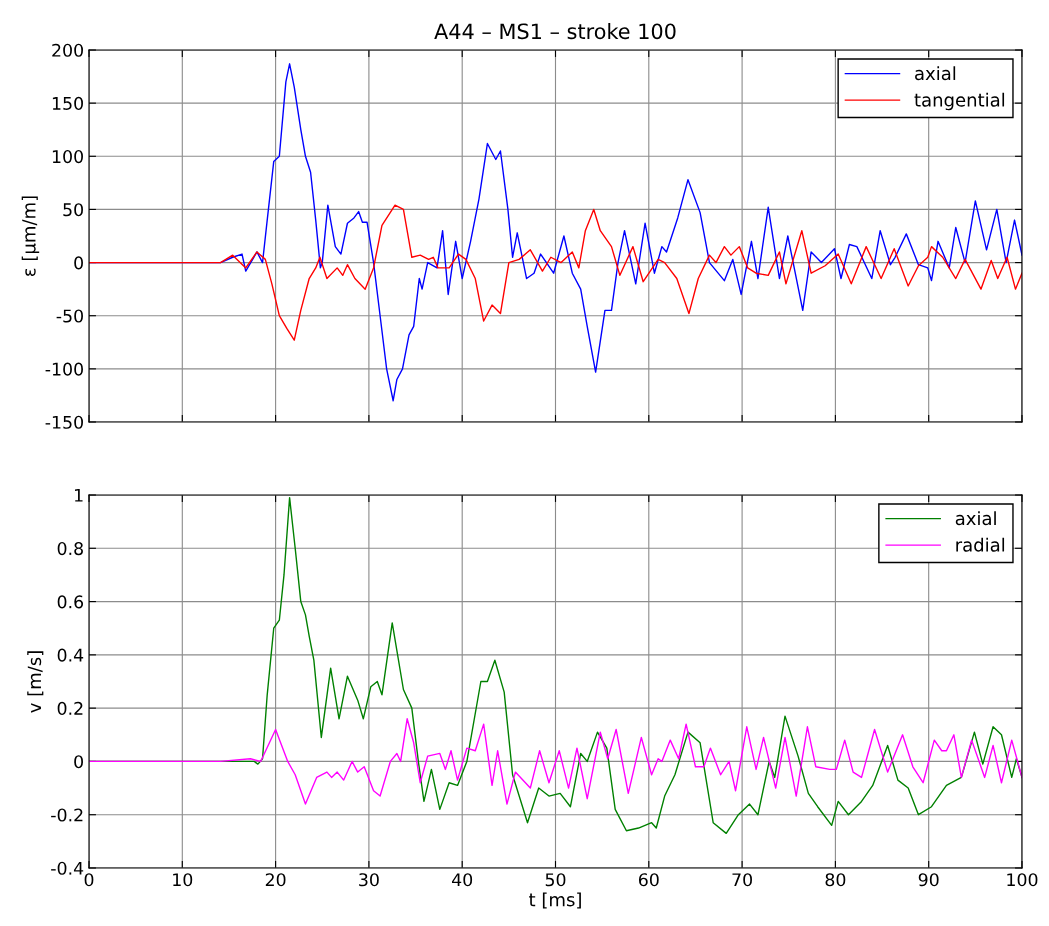 This screenshot has width=1049, height=926. What do you see at coordinates (69, 316) in the screenshot?
I see `y-tick-label: -50` at bounding box center [69, 316].